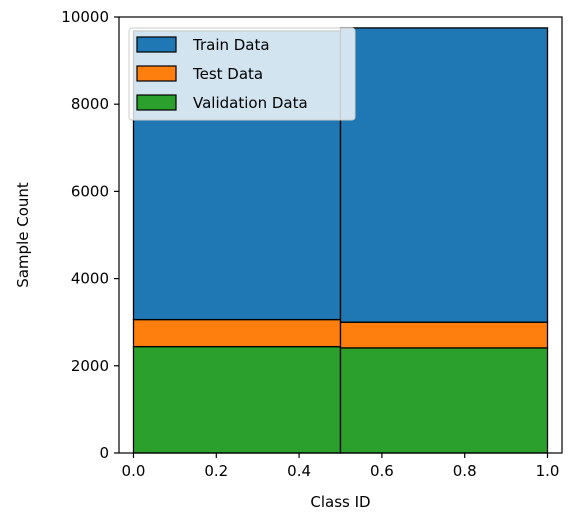  What do you see at coordinates (90, 104) in the screenshot?
I see `y-tick-label: 8000` at bounding box center [90, 104].